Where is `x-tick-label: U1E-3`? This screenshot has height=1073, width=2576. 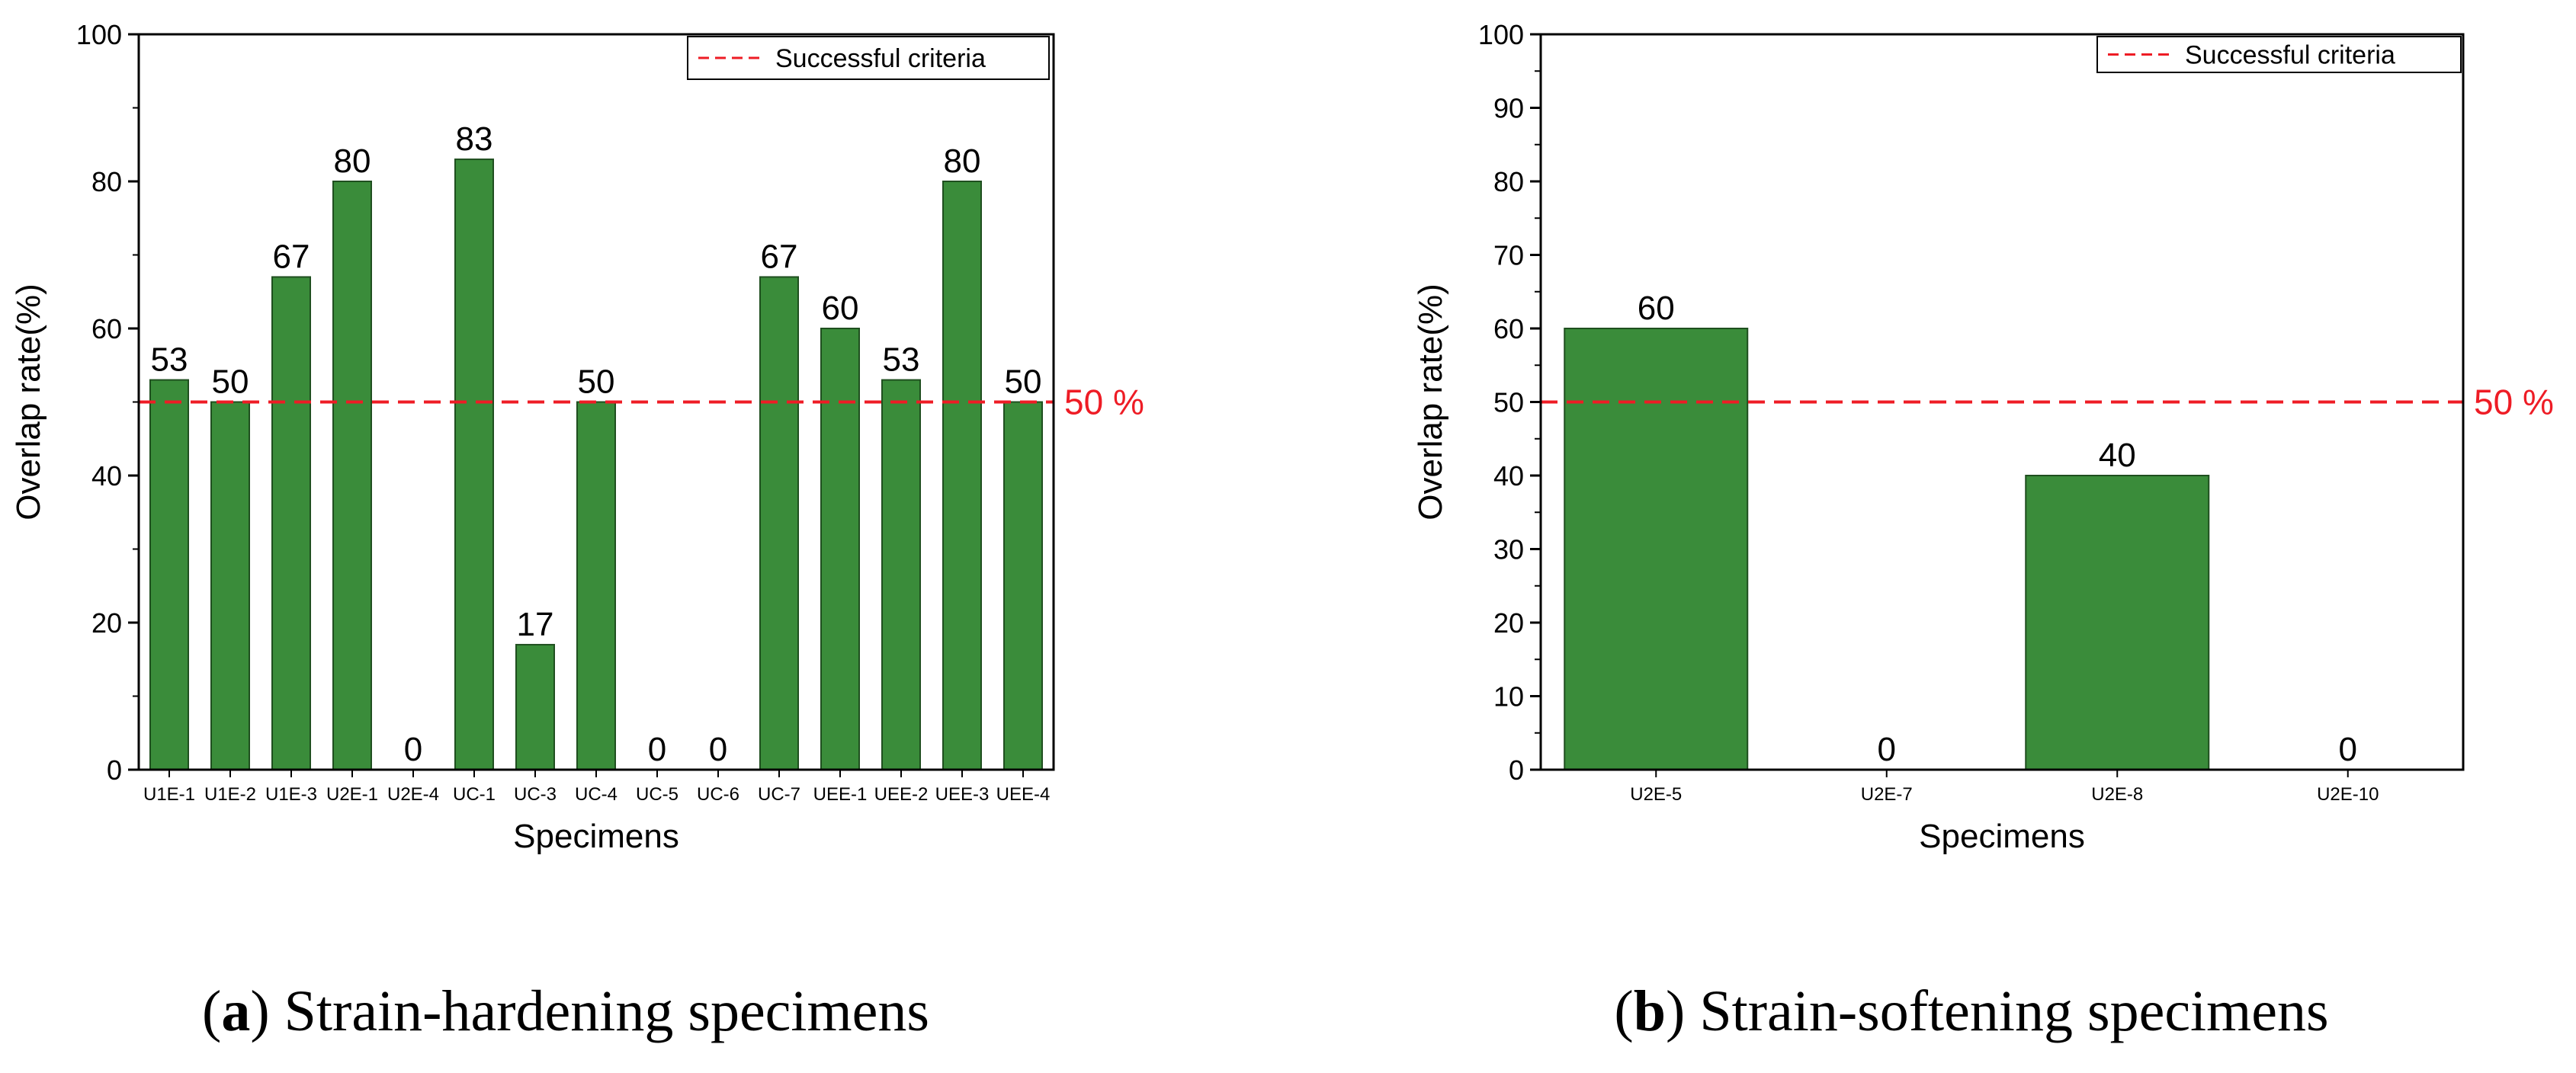
x-tick-label: U1E-3 is located at coordinates (291, 795).